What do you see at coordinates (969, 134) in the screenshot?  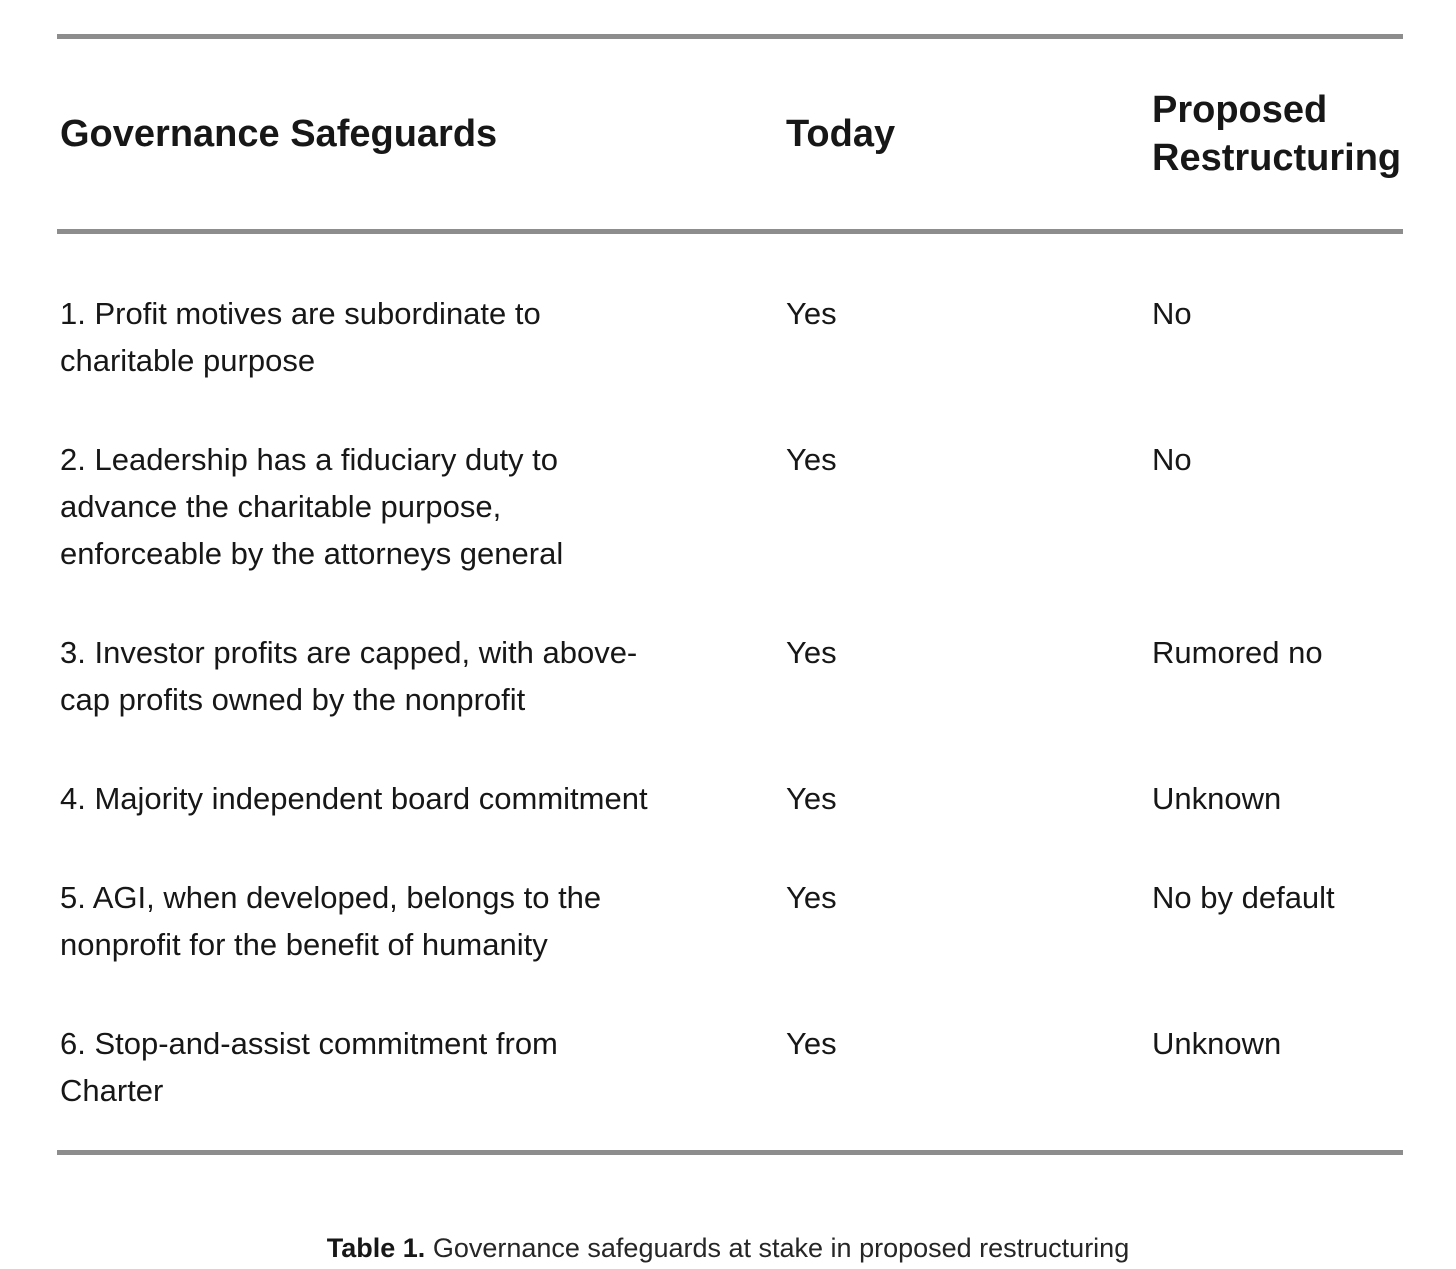 I see `column-header-today: Today` at bounding box center [969, 134].